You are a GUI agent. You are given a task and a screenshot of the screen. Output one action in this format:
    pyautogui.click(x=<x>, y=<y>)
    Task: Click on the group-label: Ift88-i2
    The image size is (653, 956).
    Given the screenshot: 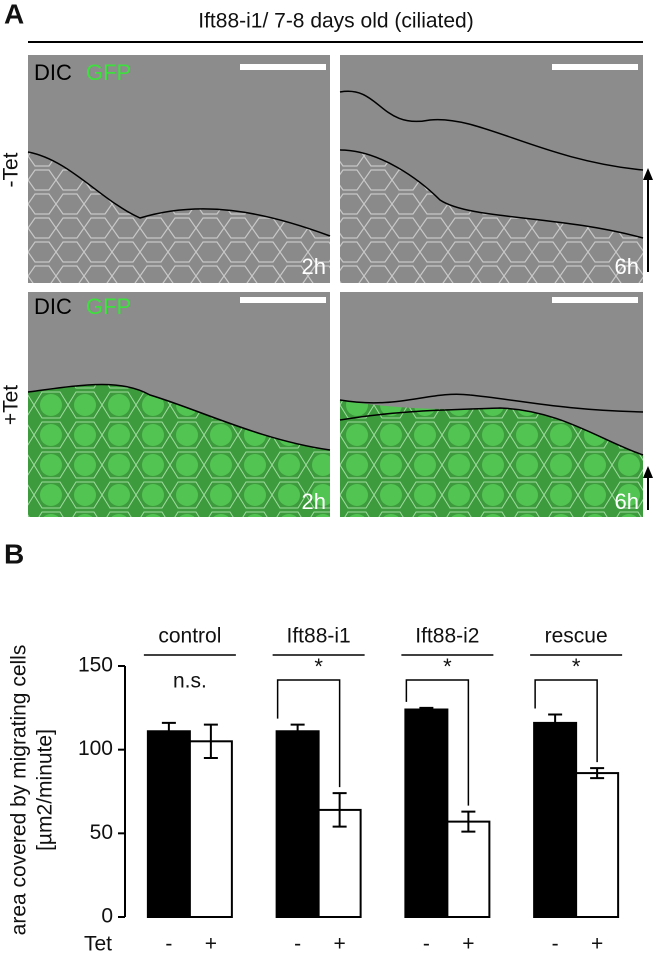 What is the action you would take?
    pyautogui.click(x=447, y=636)
    